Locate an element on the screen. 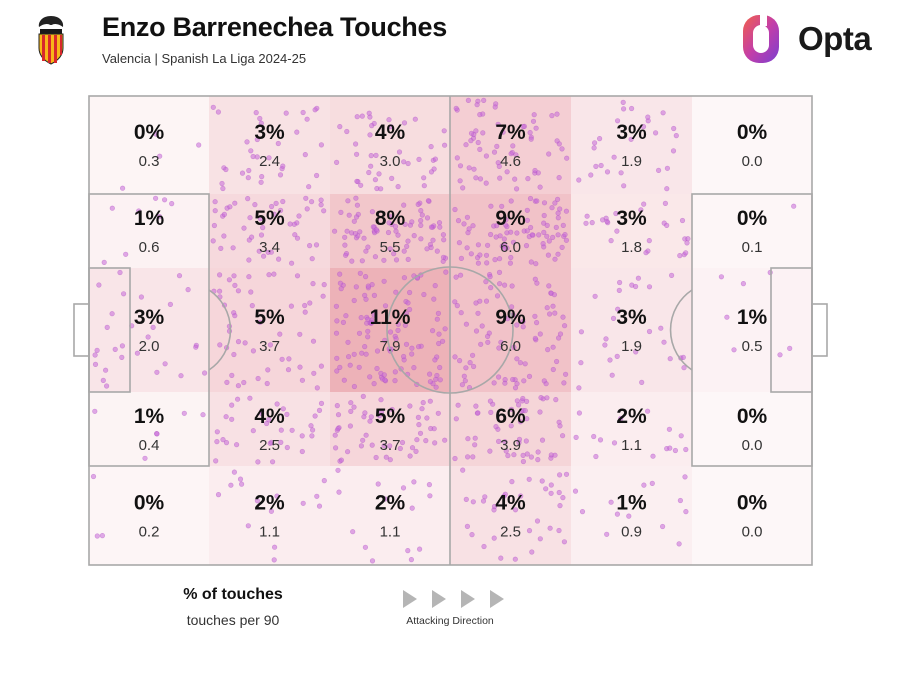 The height and width of the screenshot is (675, 900). zone-per90-label: 1.9 is located at coordinates (631, 346).